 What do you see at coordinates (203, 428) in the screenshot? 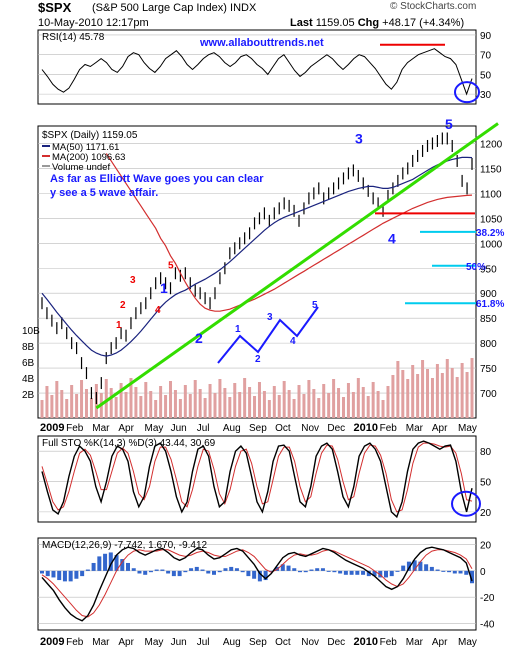
I see `x-tick-label: Jul` at bounding box center [203, 428].